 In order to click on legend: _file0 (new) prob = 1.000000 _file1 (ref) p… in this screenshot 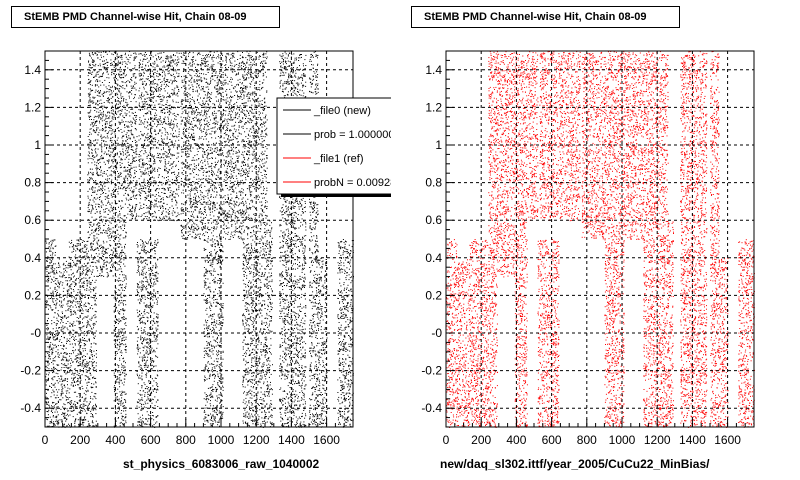, I will do `click(339, 147)`.